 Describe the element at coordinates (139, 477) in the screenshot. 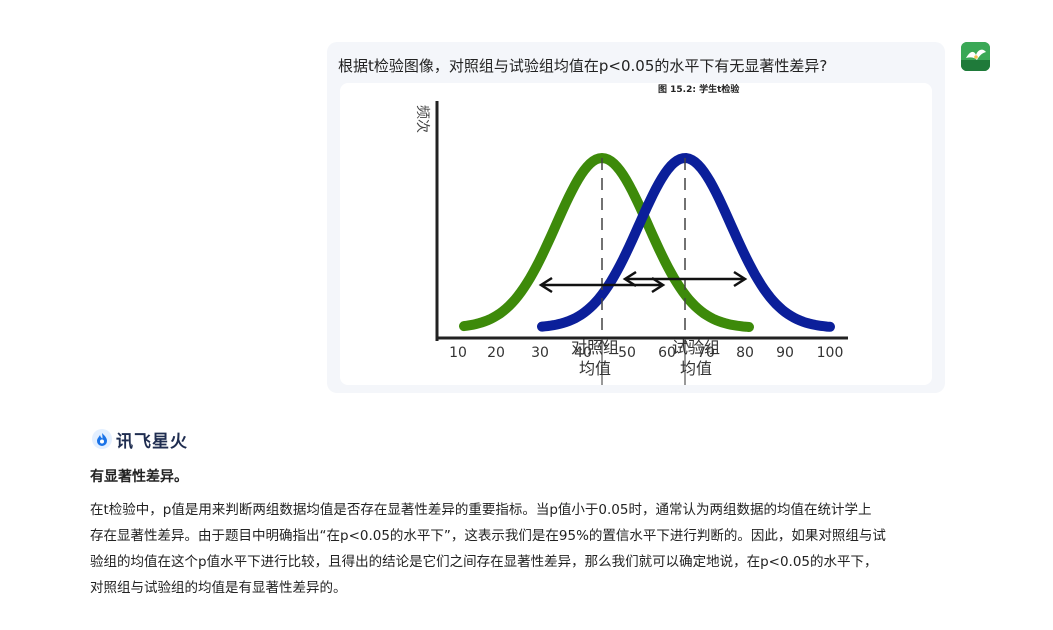

I see `answer-headline: 有显著性差异。` at that location.